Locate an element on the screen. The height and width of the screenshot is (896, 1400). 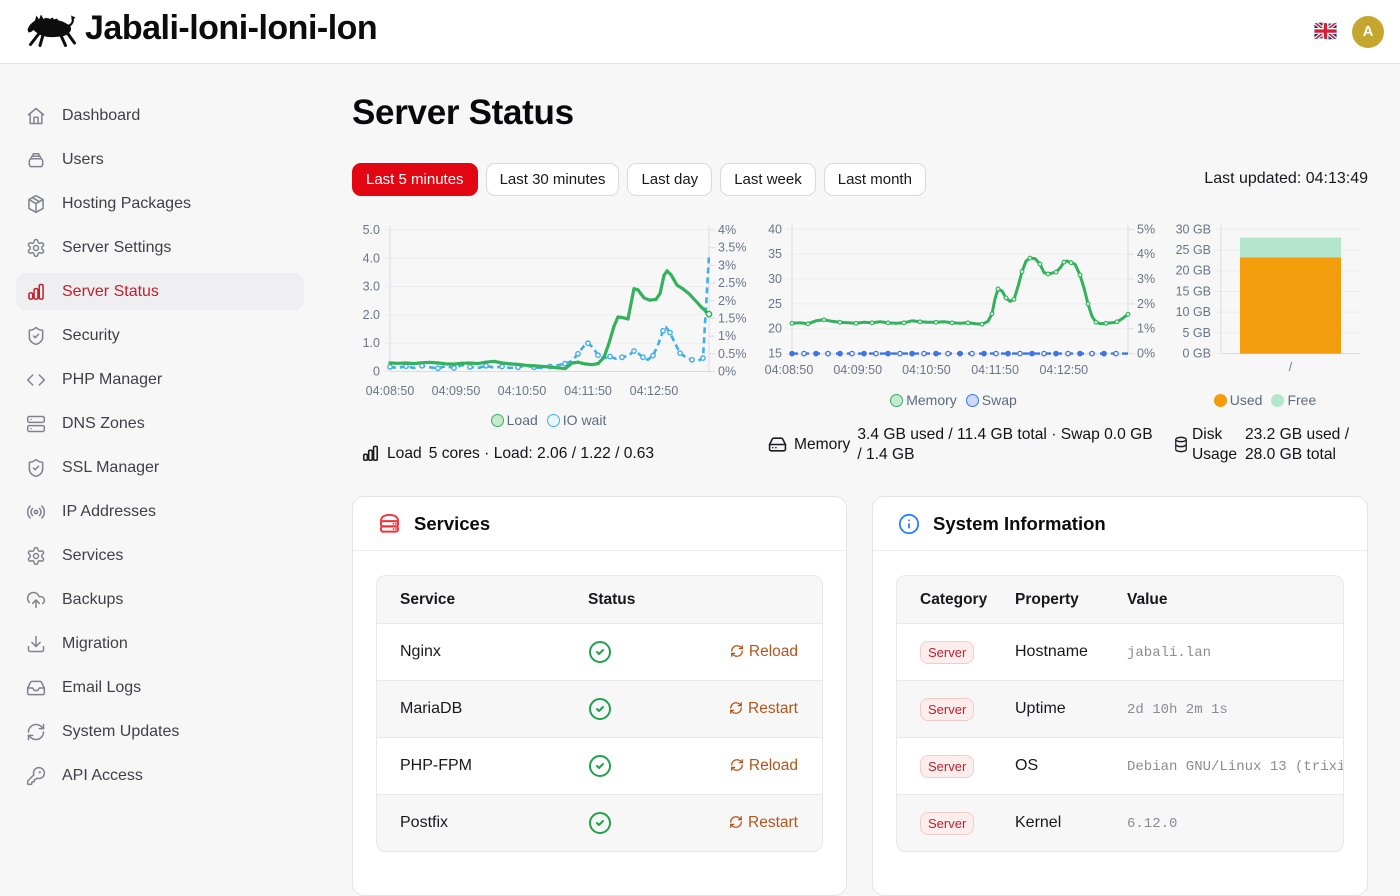
svg-text: 4.0 is located at coordinates (371, 258).